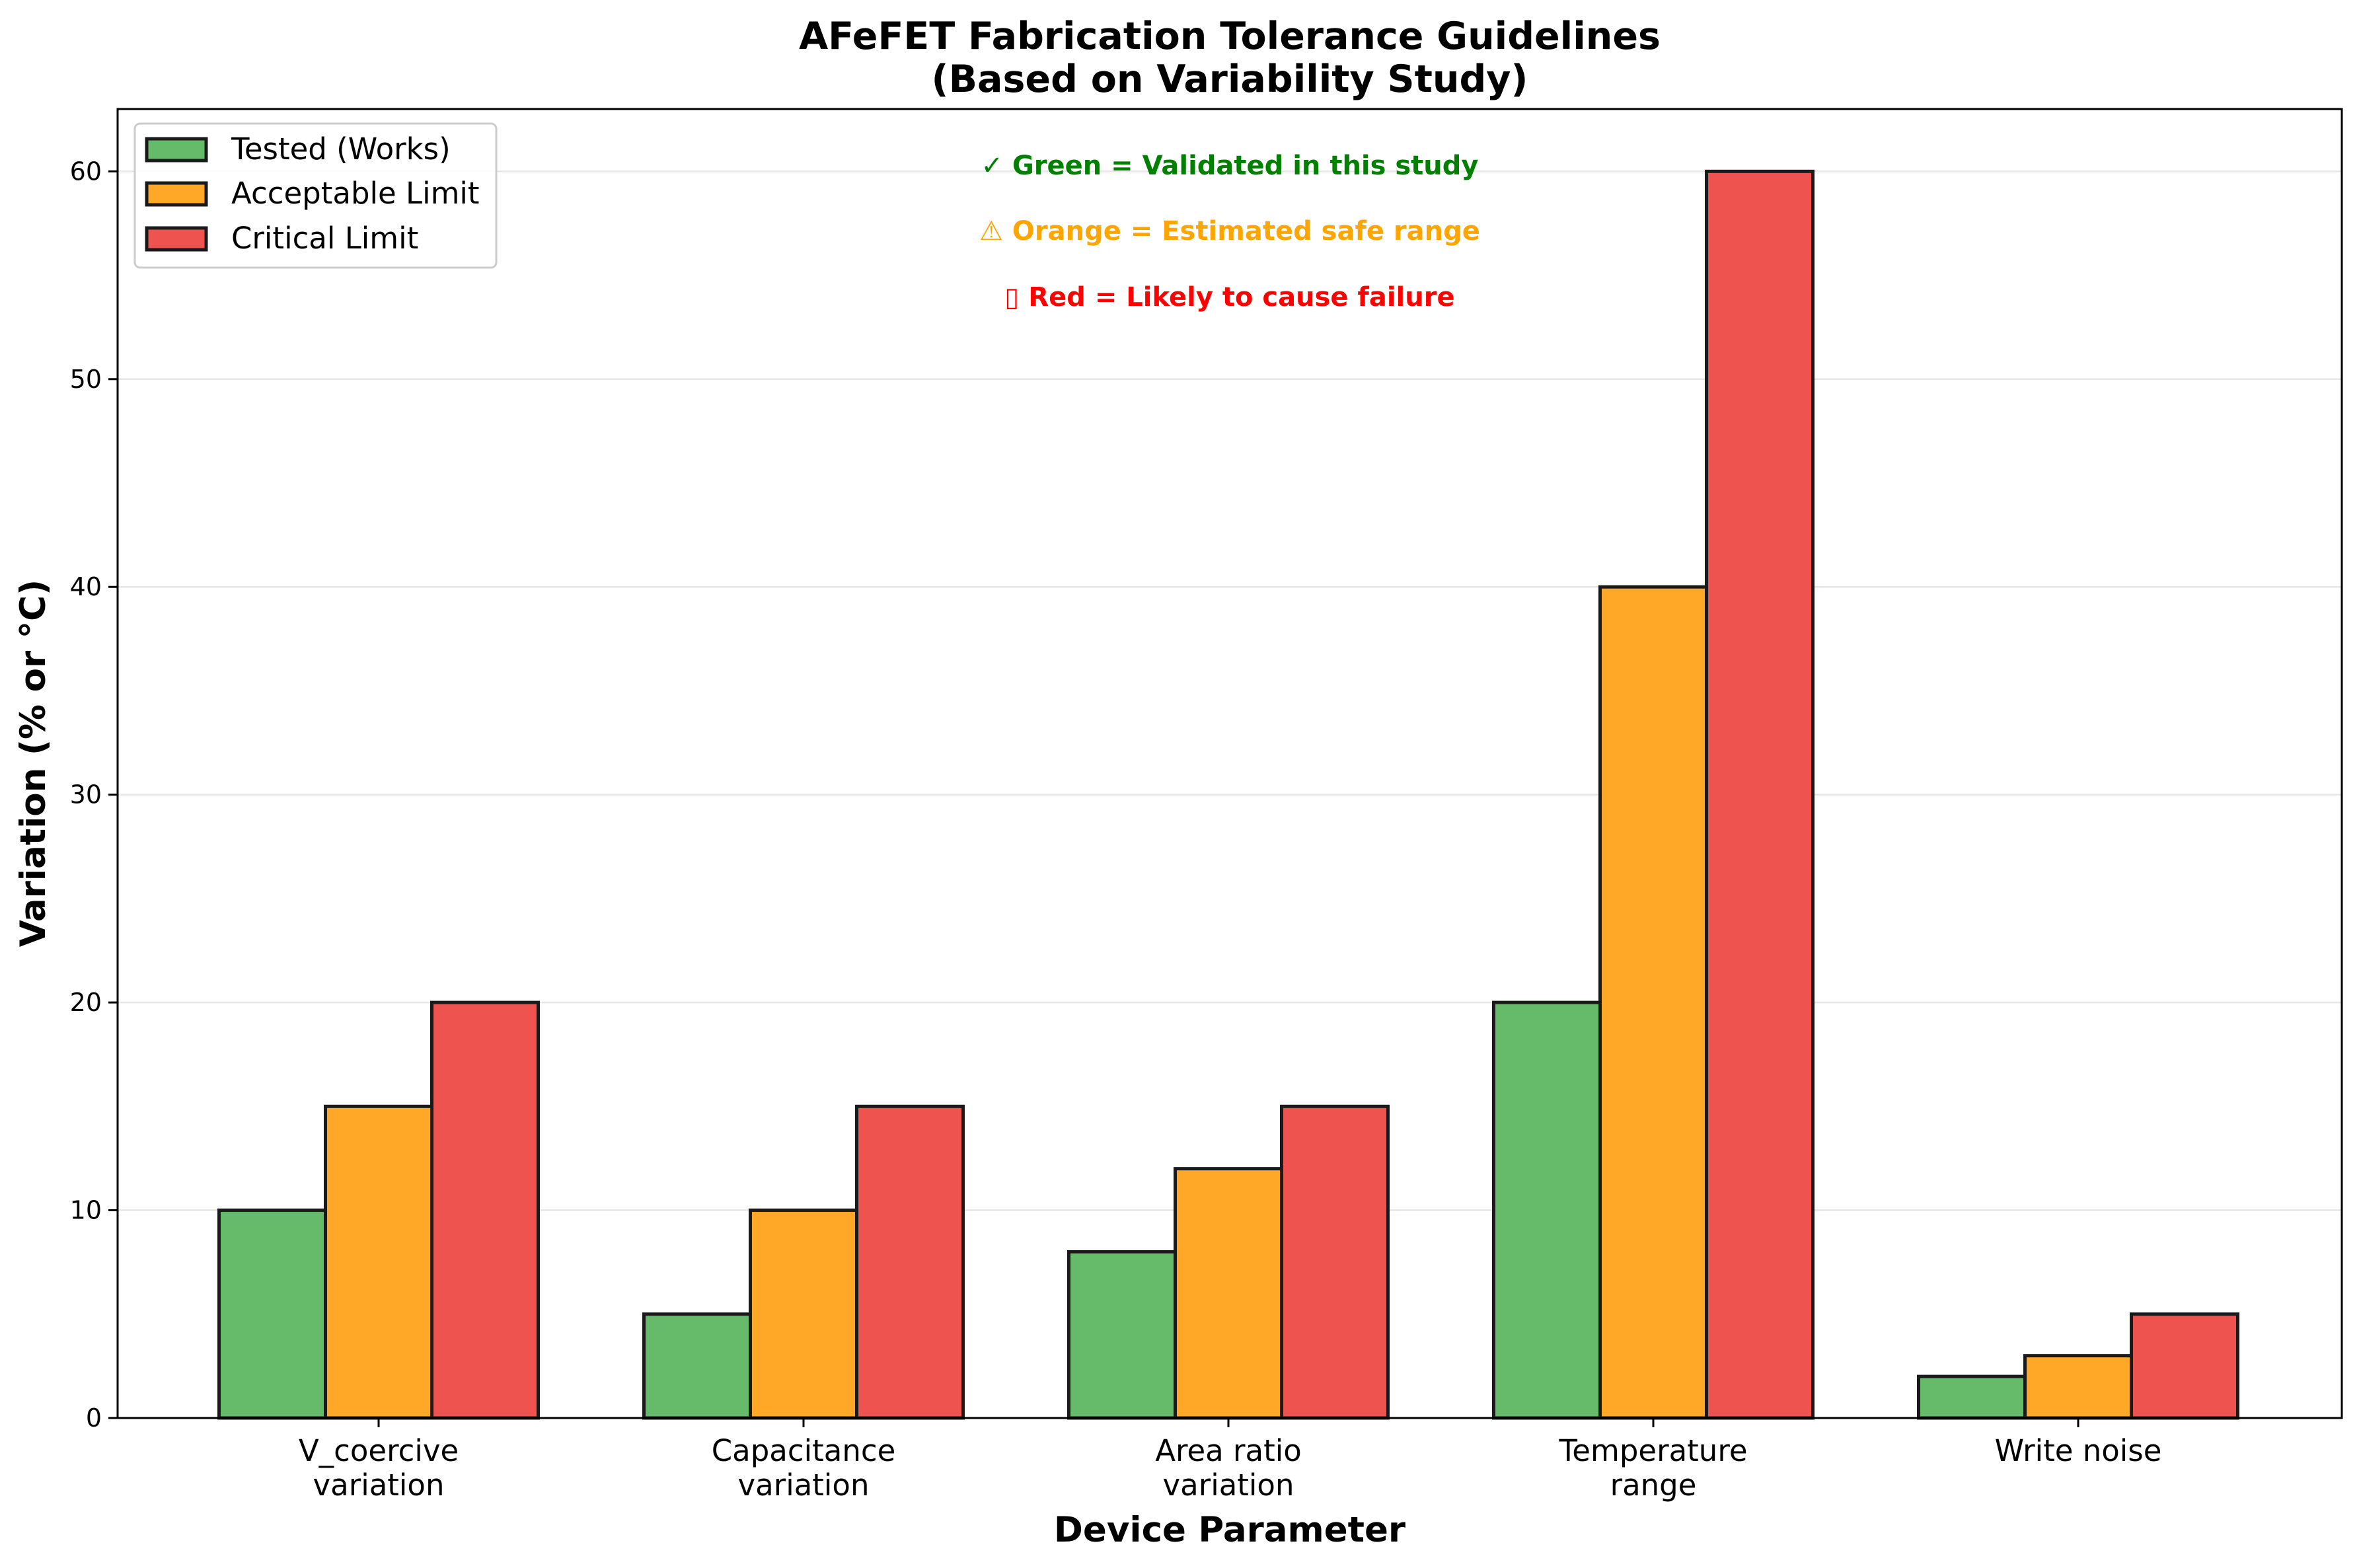 This screenshot has height=1568, width=2359. What do you see at coordinates (1230, 166) in the screenshot?
I see `annotation-green: ✓ Green = Validated in this study` at bounding box center [1230, 166].